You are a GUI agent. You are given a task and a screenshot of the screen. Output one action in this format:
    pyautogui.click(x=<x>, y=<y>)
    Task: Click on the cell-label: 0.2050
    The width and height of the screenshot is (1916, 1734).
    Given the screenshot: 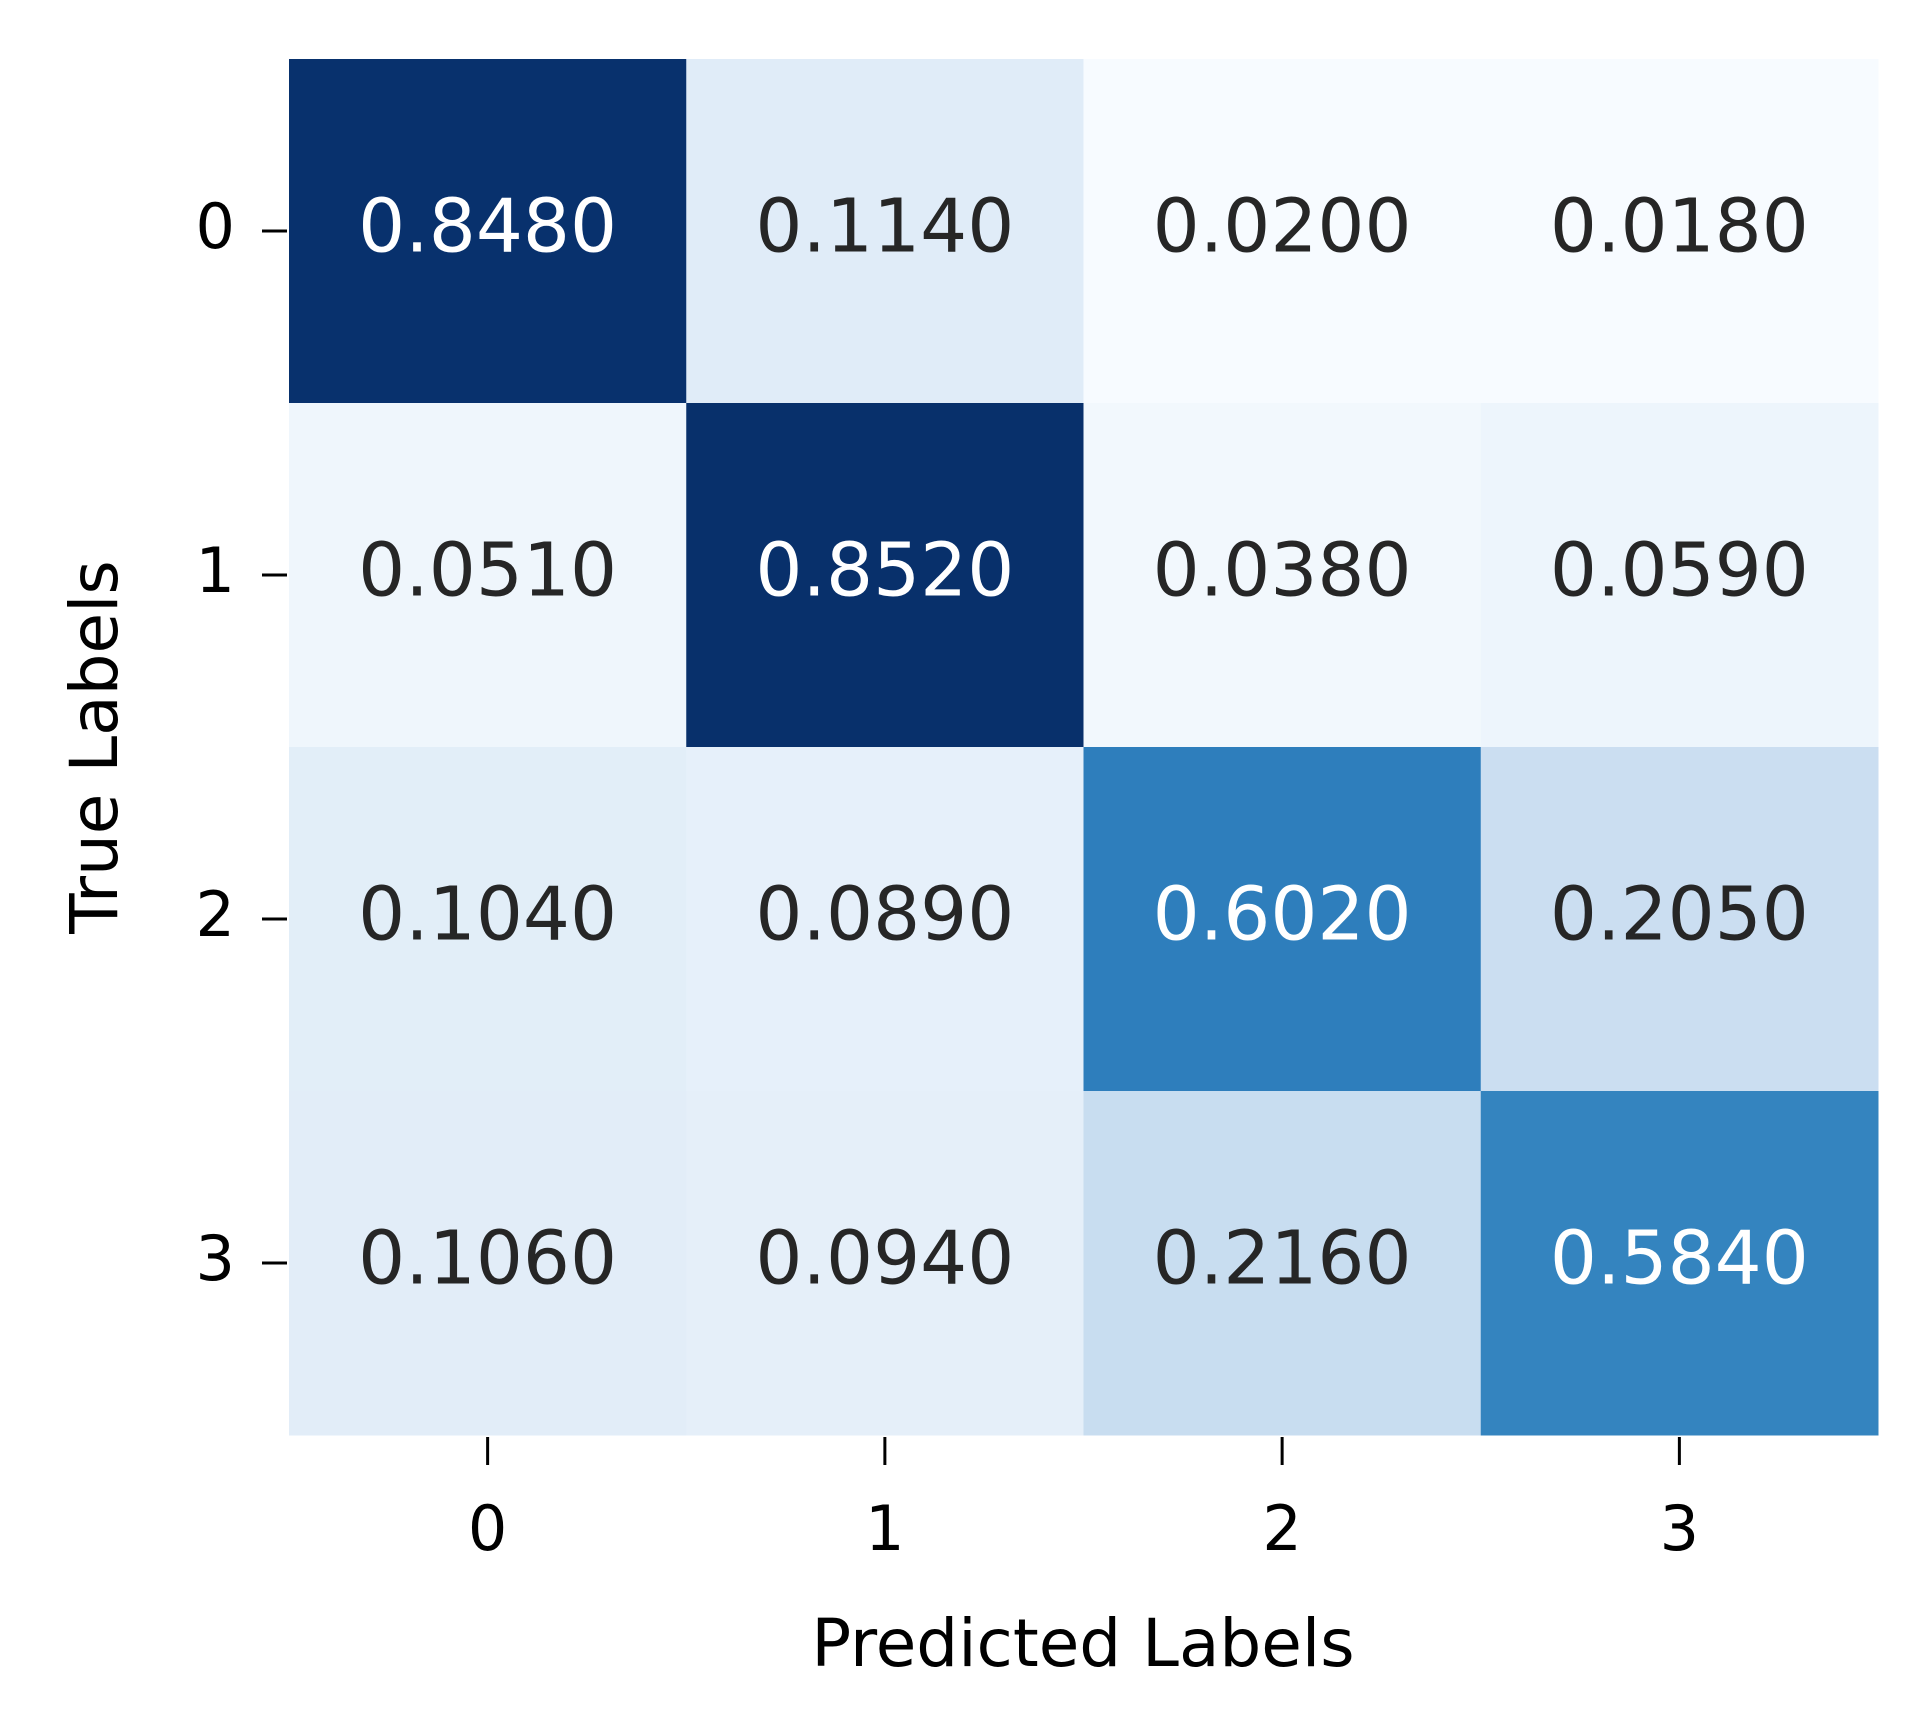 What is the action you would take?
    pyautogui.click(x=1679, y=915)
    